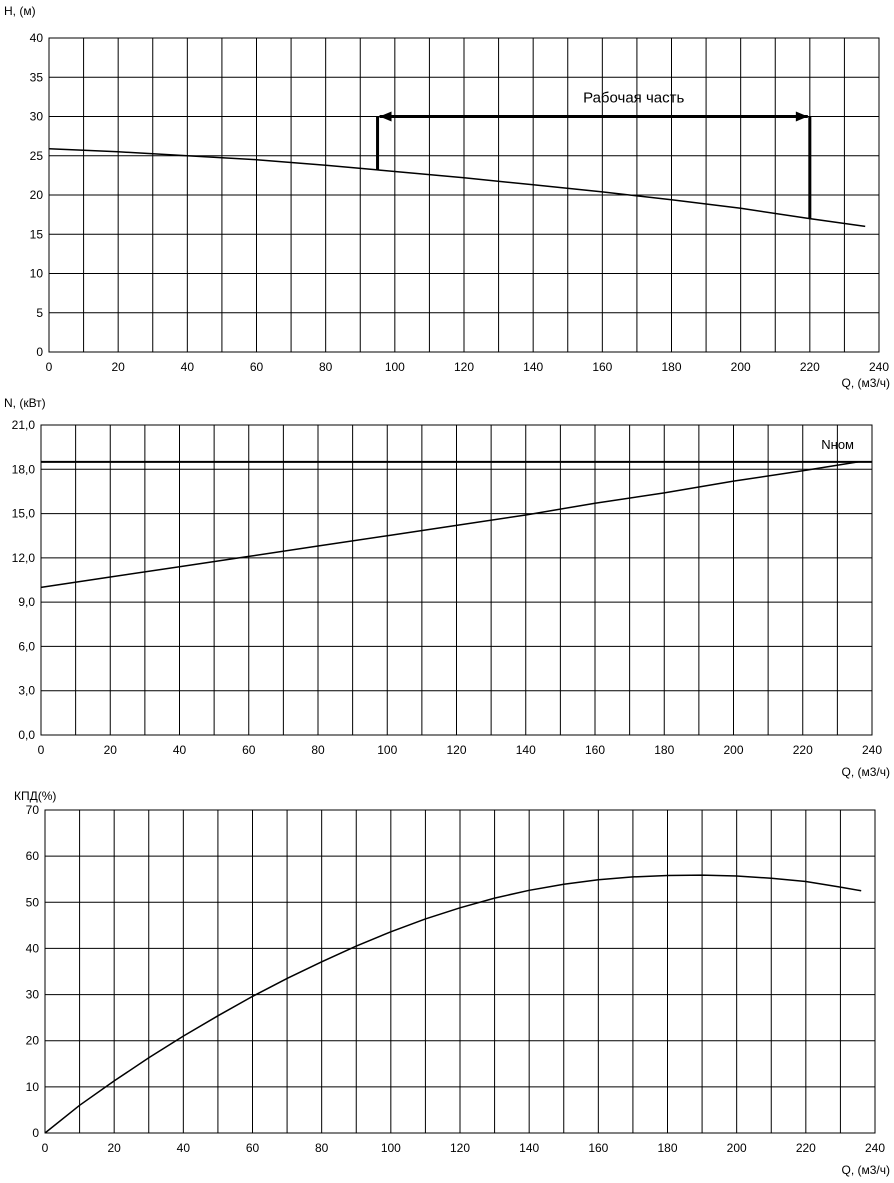 This screenshot has height=1183, width=894. I want to click on chart-0-y-axis-label: H, (м), so click(20, 11).